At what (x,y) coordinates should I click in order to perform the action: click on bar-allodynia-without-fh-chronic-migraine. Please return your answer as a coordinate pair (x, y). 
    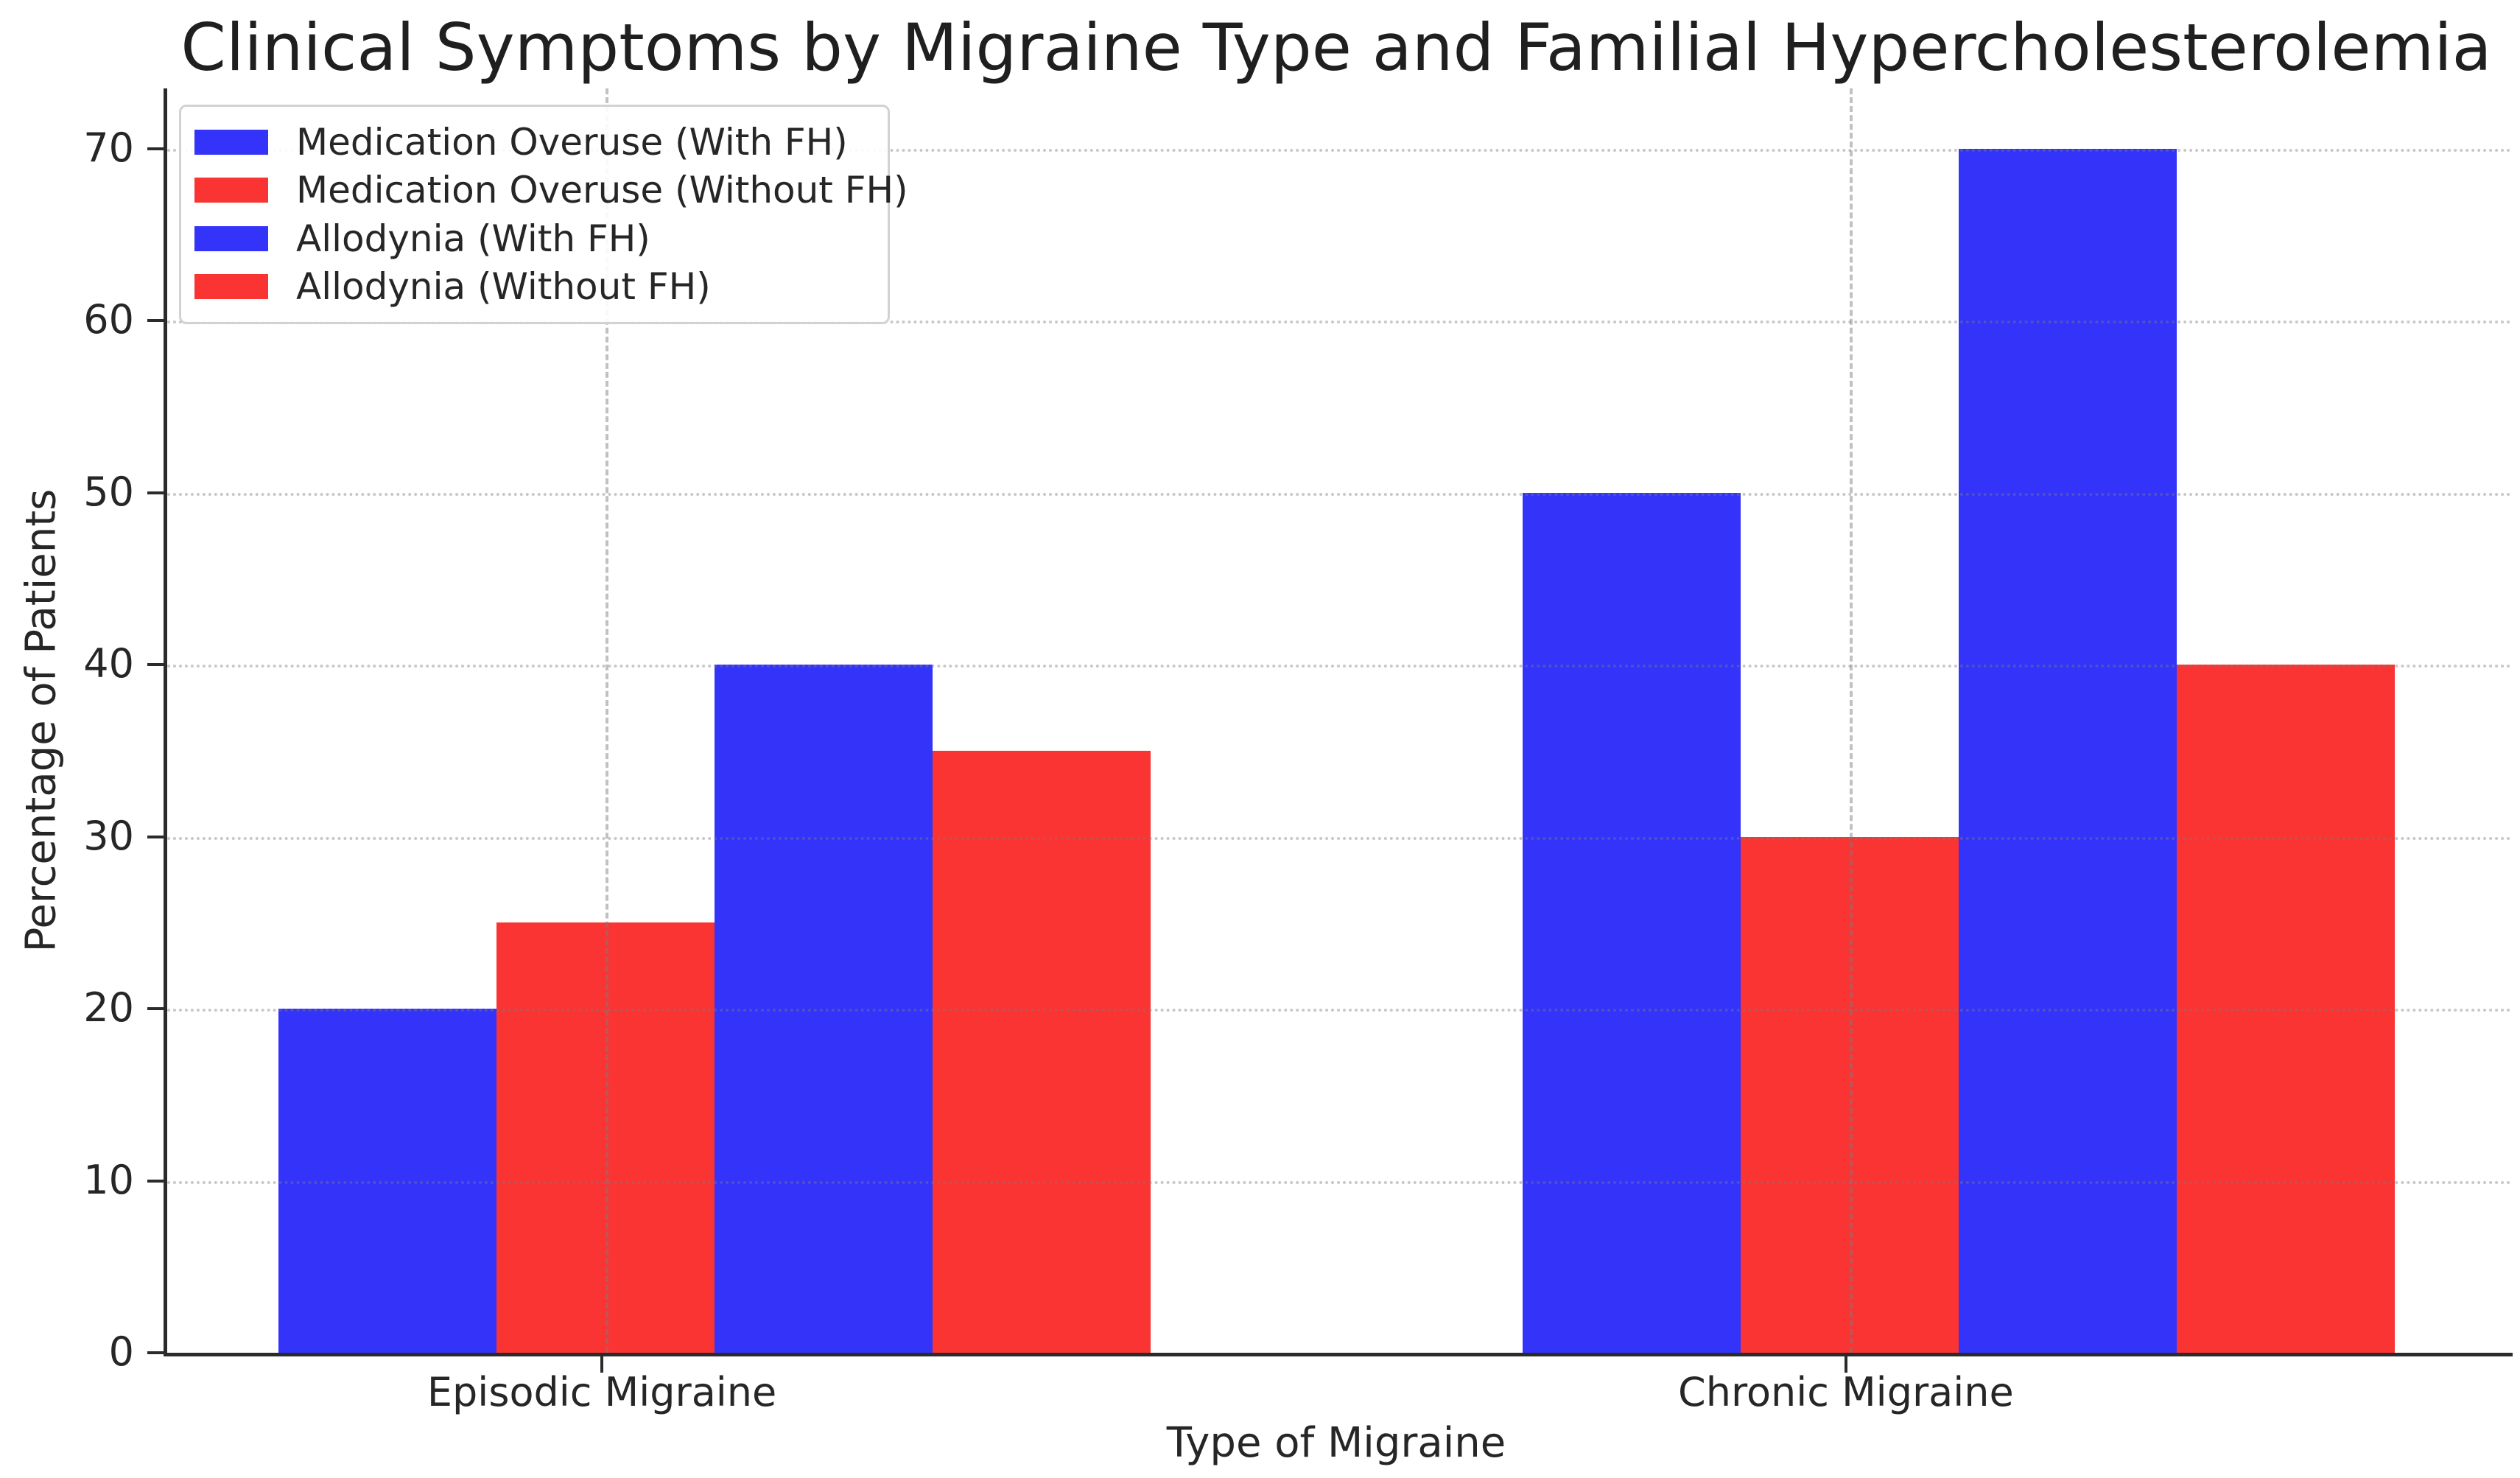
    Looking at the image, I should click on (2286, 1009).